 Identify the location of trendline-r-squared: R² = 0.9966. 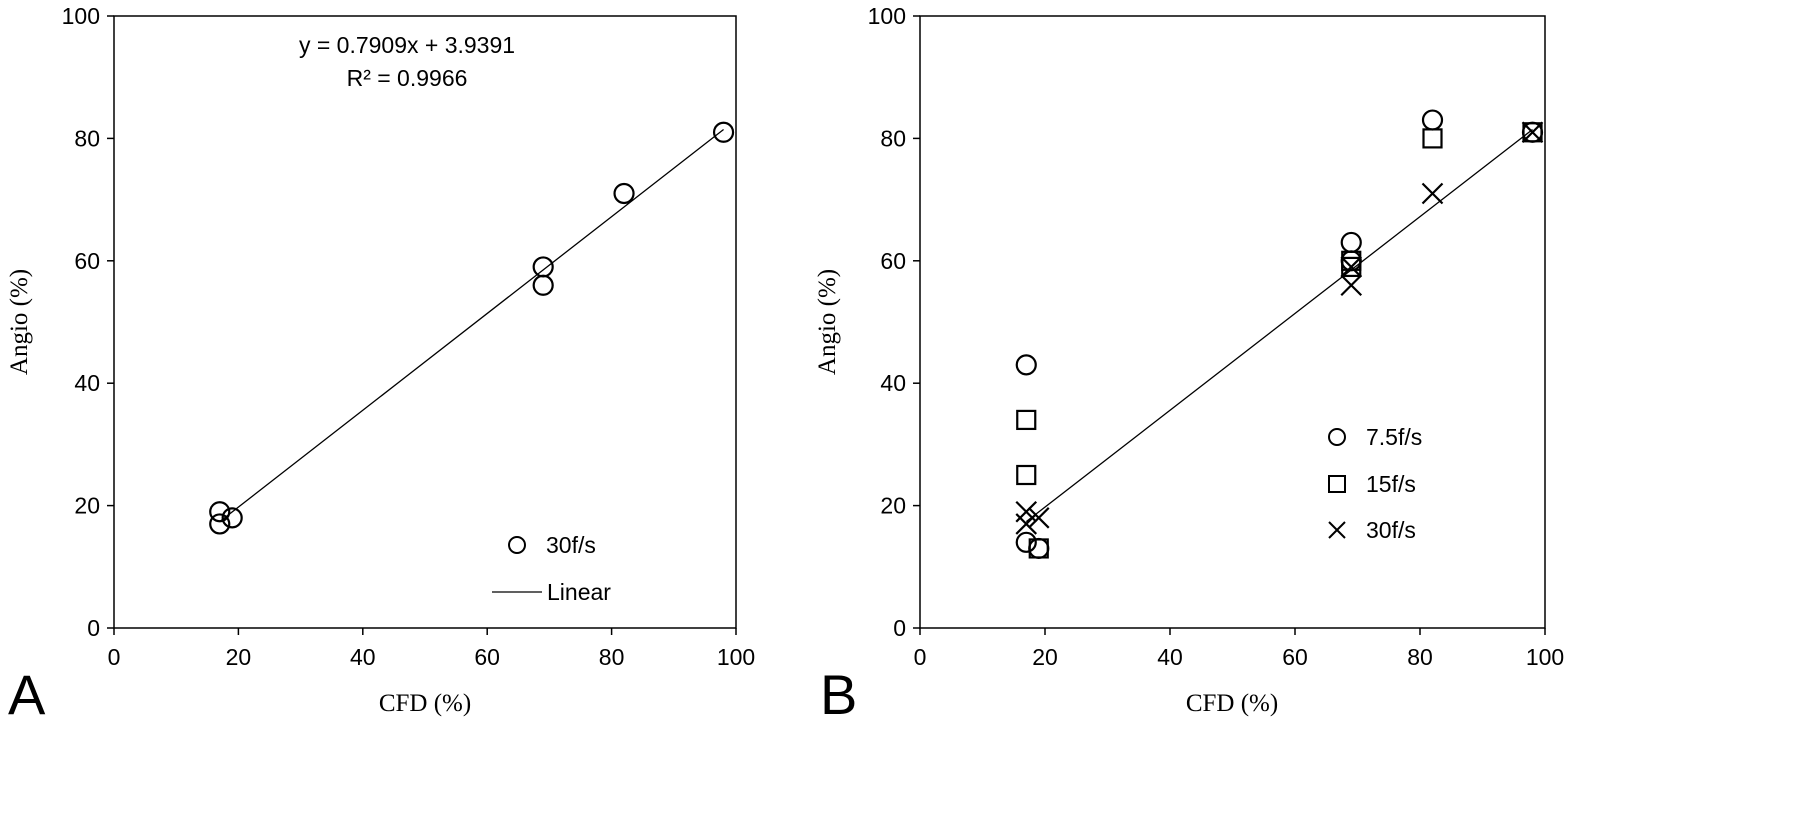
(407, 78).